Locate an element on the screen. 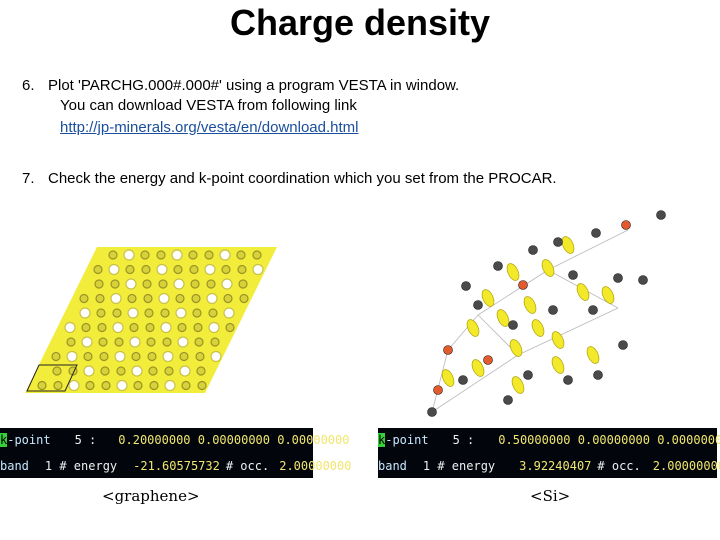  si-density-plot is located at coordinates (546, 313).